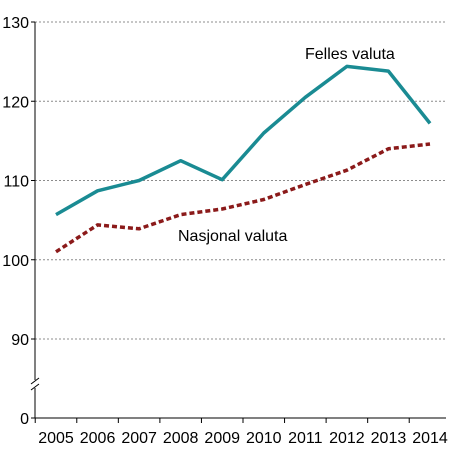 This screenshot has width=450, height=465. Describe the element at coordinates (430, 438) in the screenshot. I see `x-tick-label: 2014` at that location.